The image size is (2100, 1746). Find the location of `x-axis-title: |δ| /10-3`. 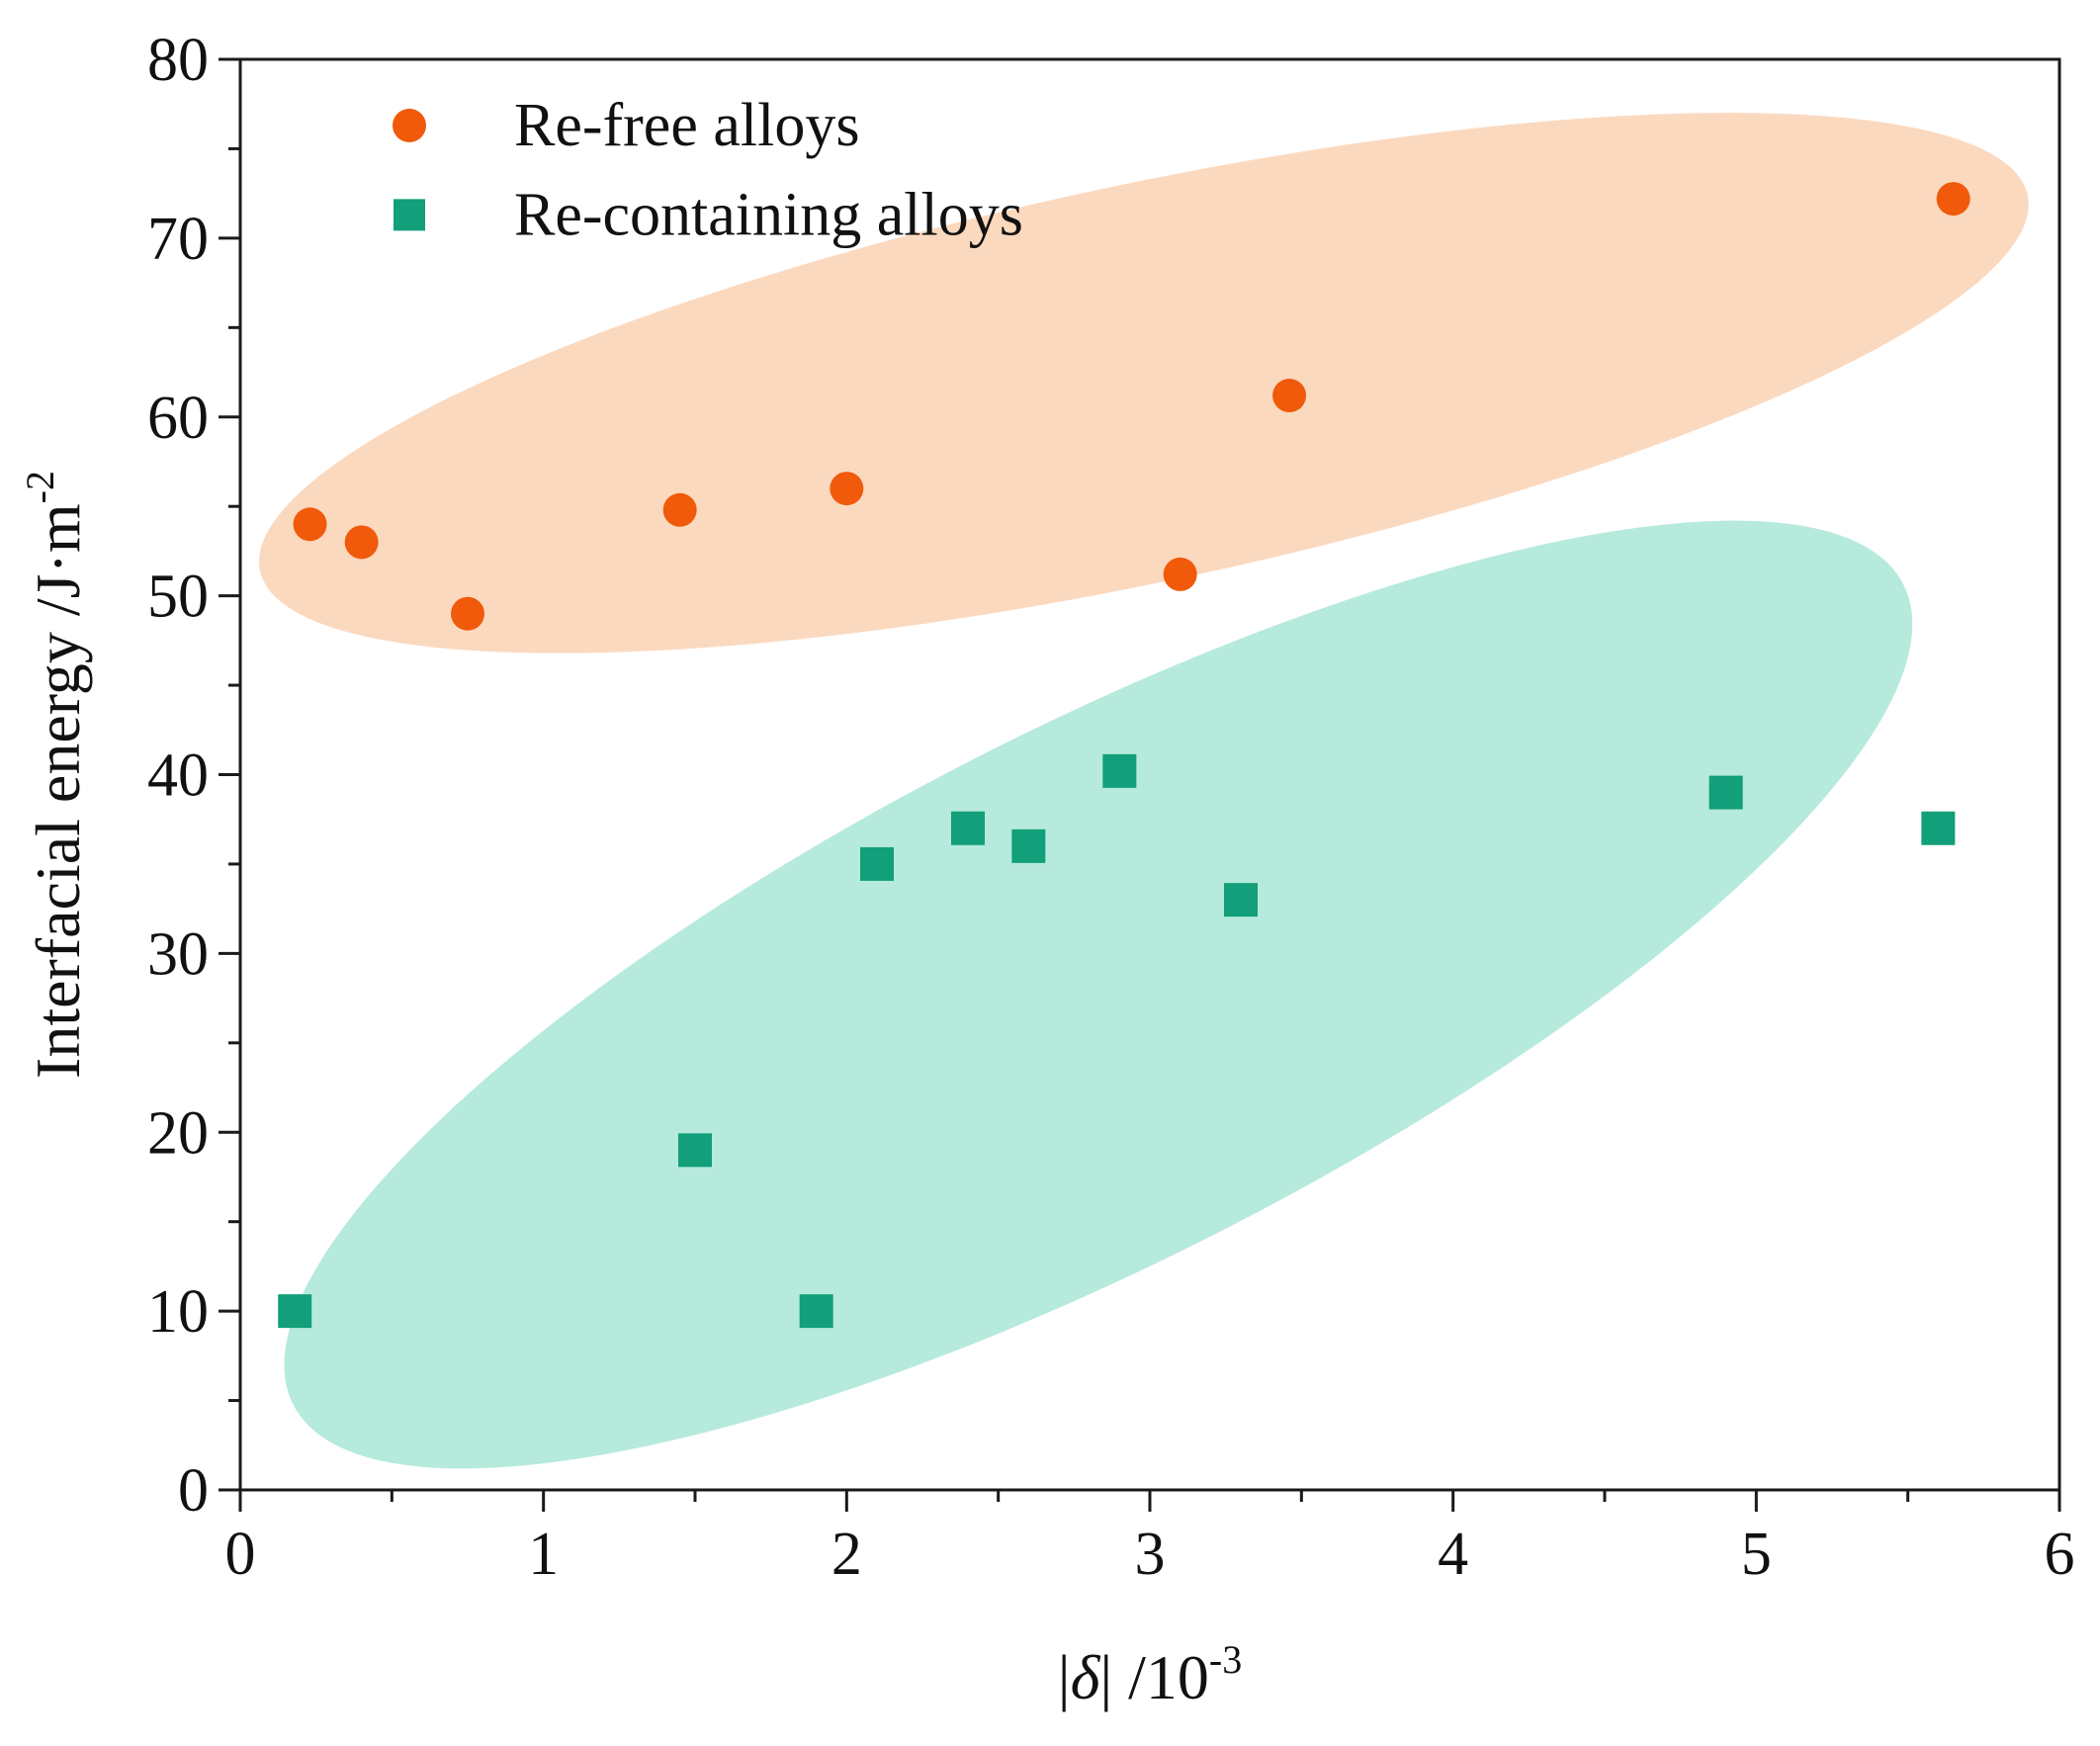

x-axis-title: |δ| /10-3 is located at coordinates (1150, 1674).